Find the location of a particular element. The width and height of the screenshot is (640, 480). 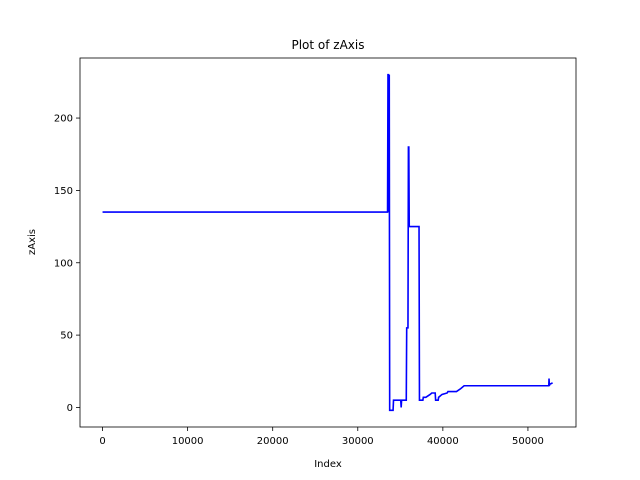

y-axis: 0 50 100 150 200 is located at coordinates (67, 264).